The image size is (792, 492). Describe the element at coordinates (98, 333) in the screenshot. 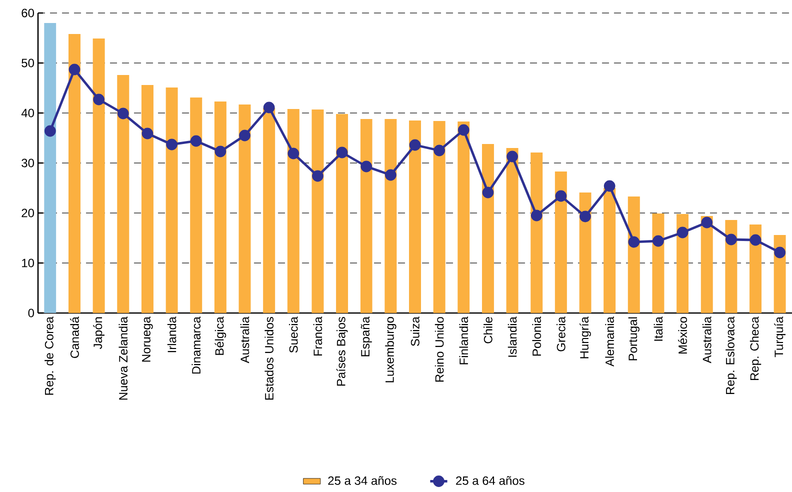

I see `x-tick-label: Japón` at that location.